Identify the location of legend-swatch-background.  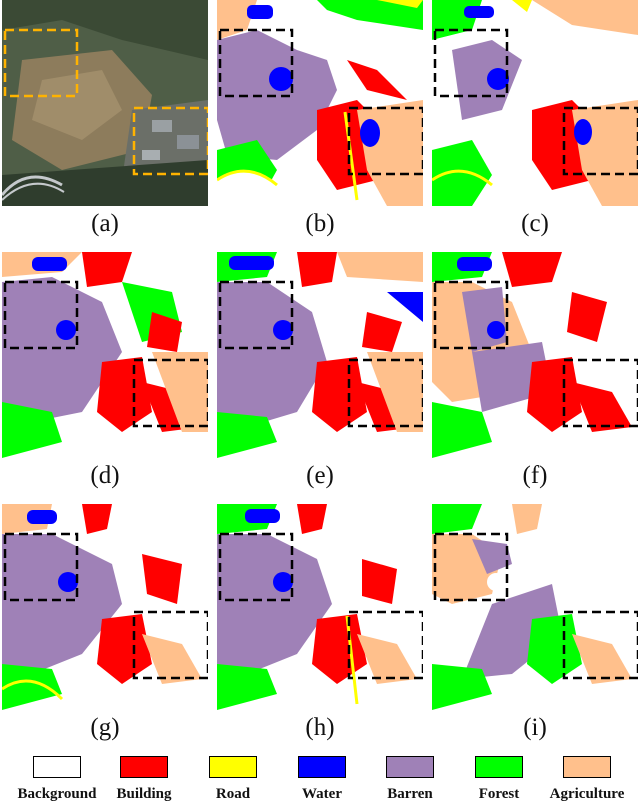
(57, 767).